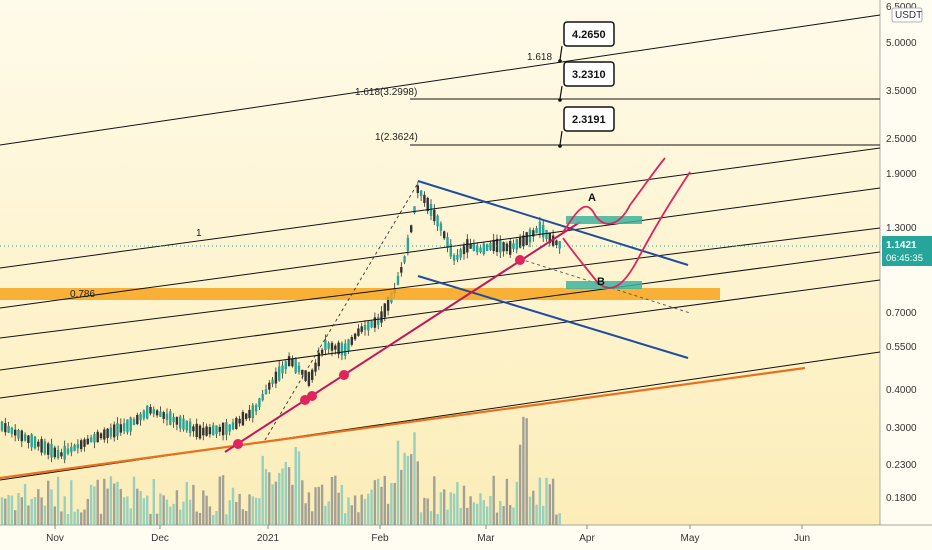 The height and width of the screenshot is (550, 932). Describe the element at coordinates (55, 538) in the screenshot. I see `time-tick-label: Nov` at that location.